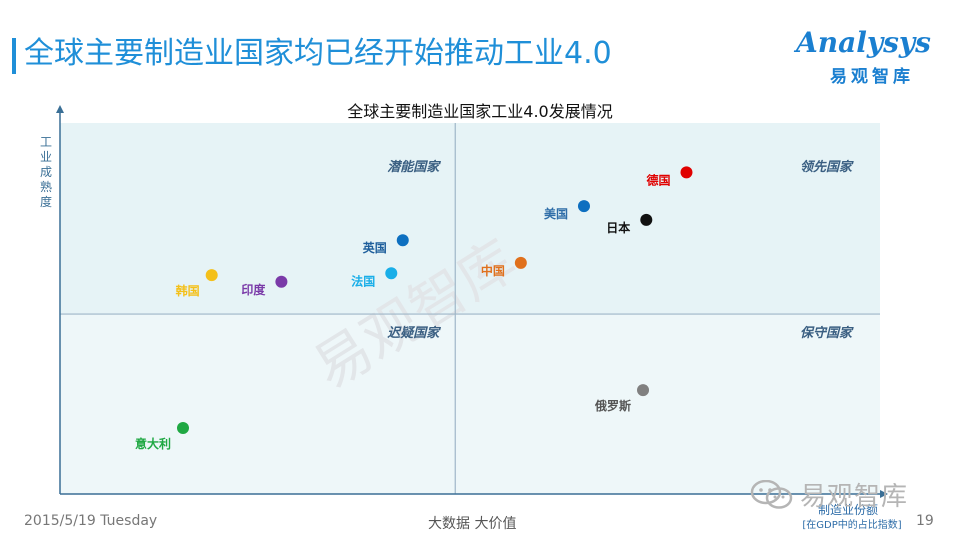 The image size is (960, 540). I want to click on data-point-label: 法国, so click(363, 280).